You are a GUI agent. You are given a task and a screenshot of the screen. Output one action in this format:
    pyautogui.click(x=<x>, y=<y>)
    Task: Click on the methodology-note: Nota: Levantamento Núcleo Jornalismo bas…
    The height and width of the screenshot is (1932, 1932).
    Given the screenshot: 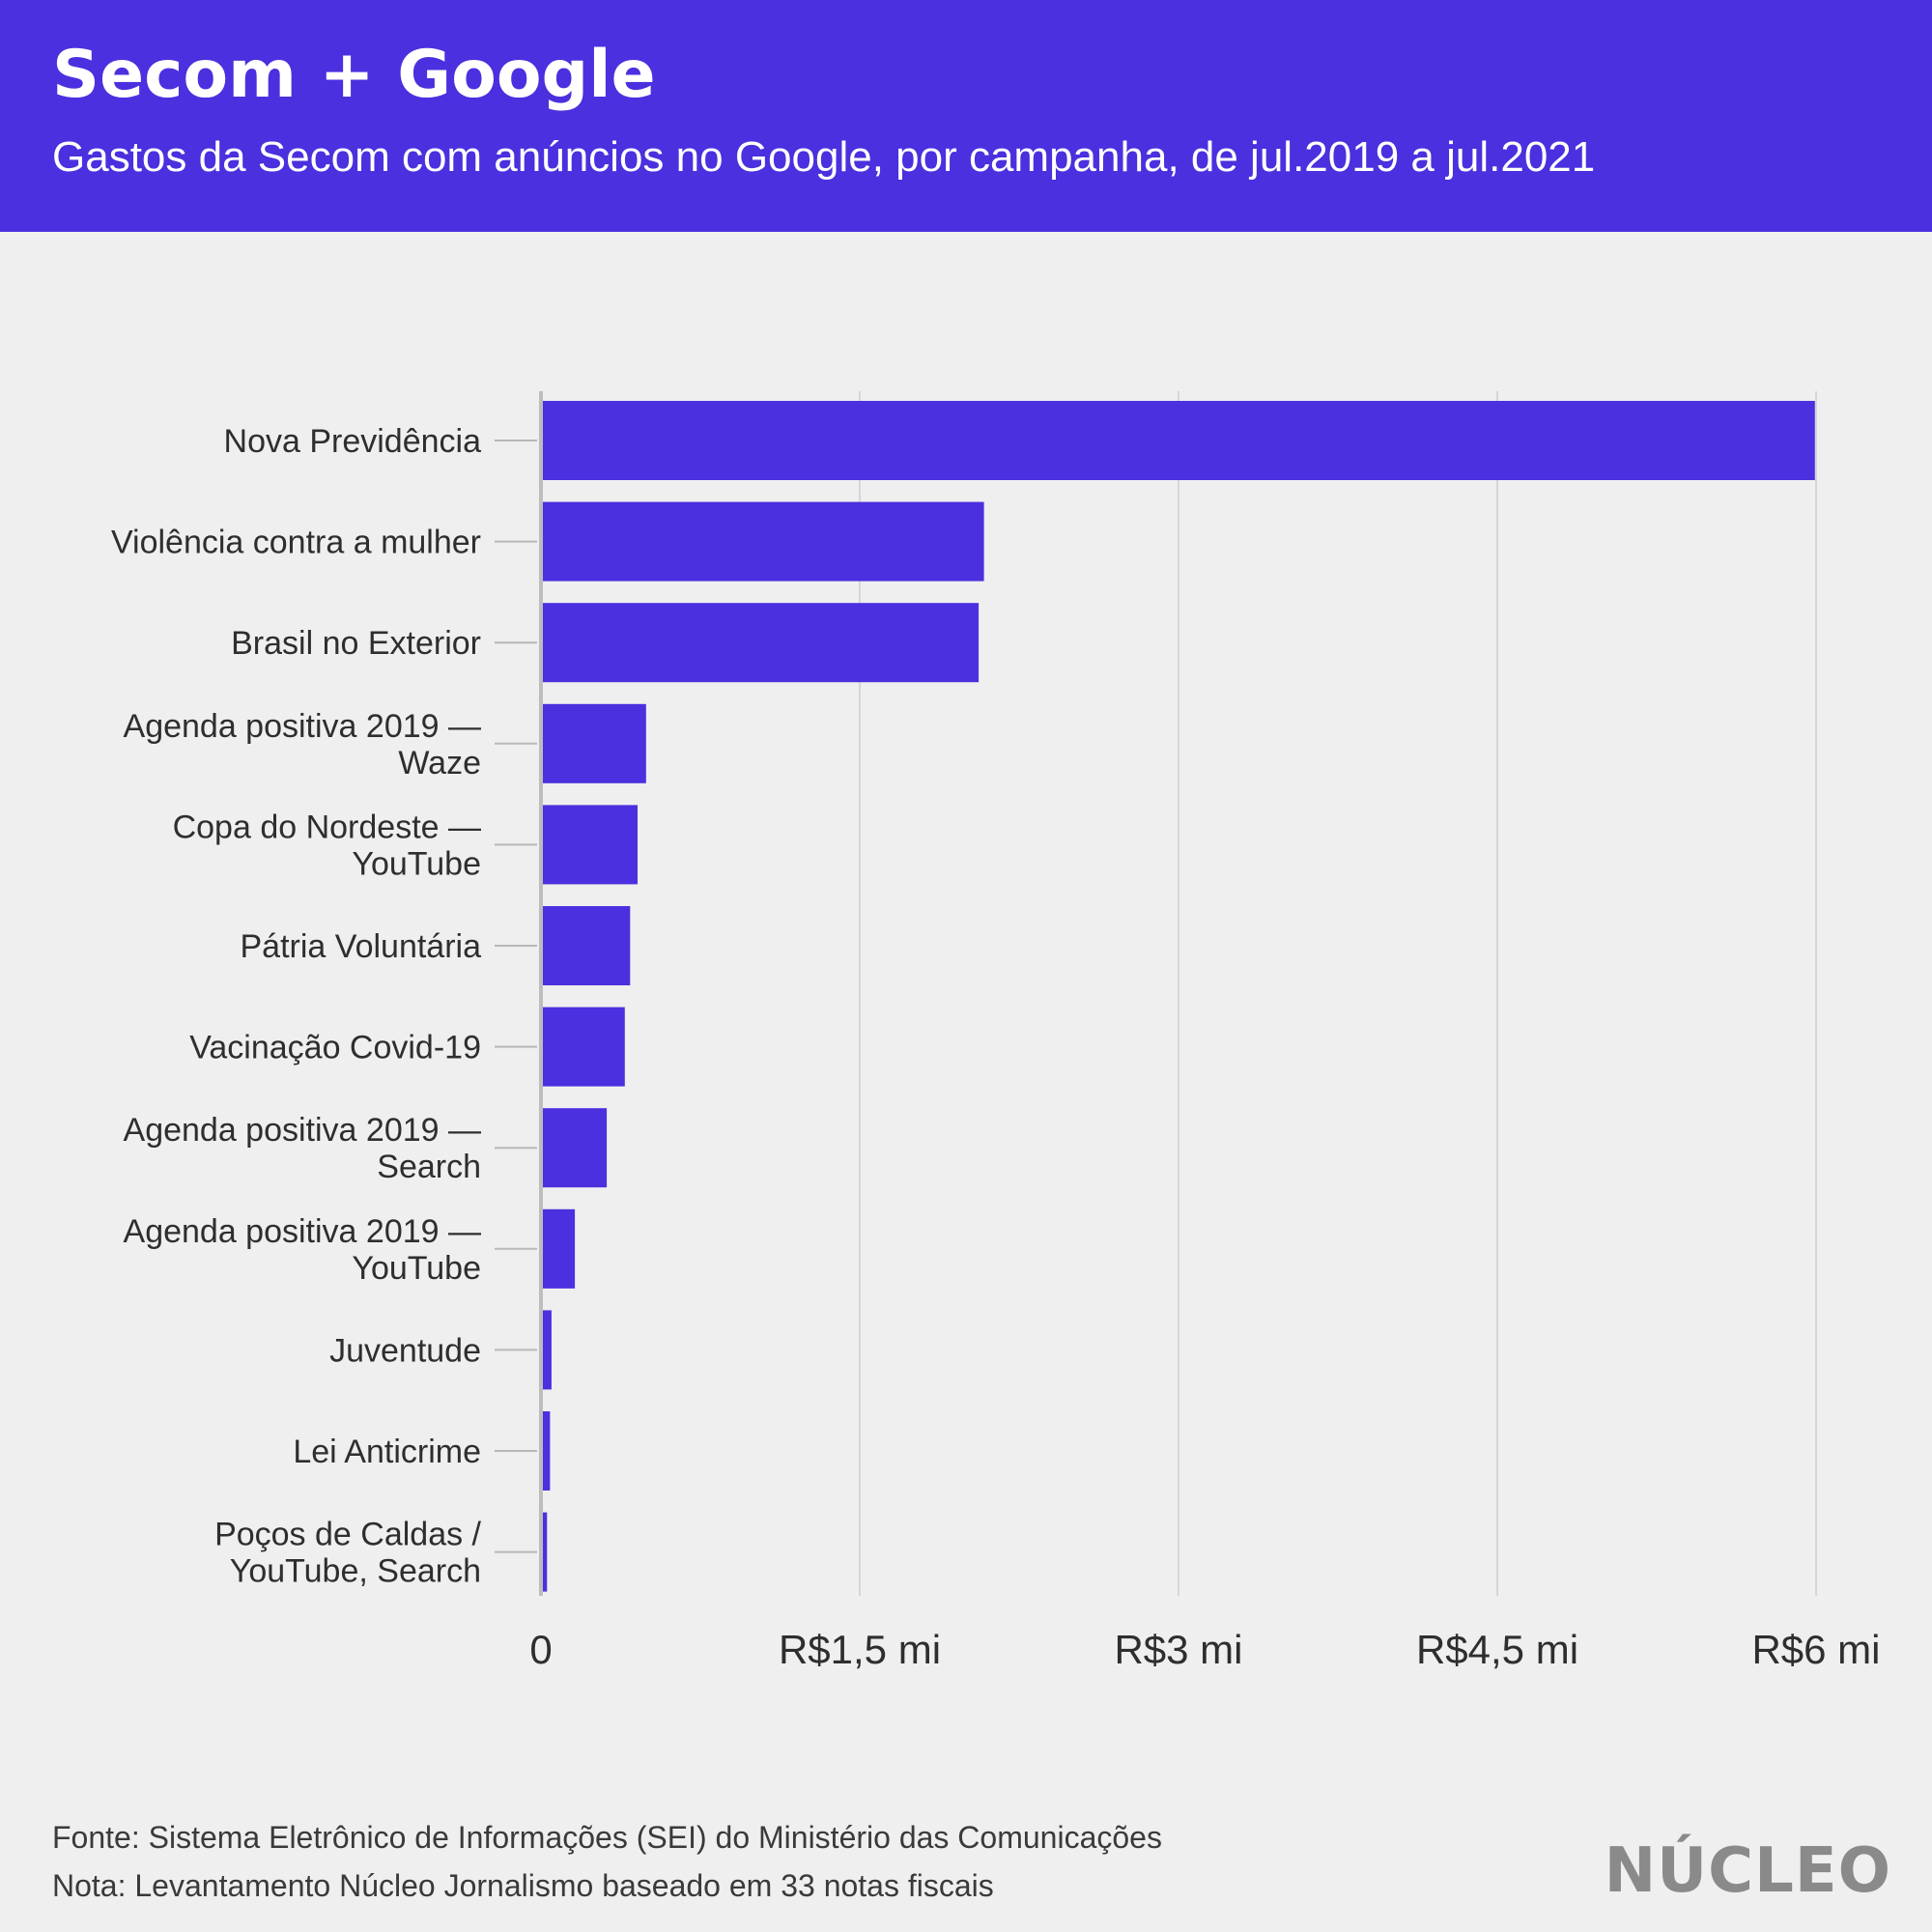 What is the action you would take?
    pyautogui.click(x=523, y=1885)
    